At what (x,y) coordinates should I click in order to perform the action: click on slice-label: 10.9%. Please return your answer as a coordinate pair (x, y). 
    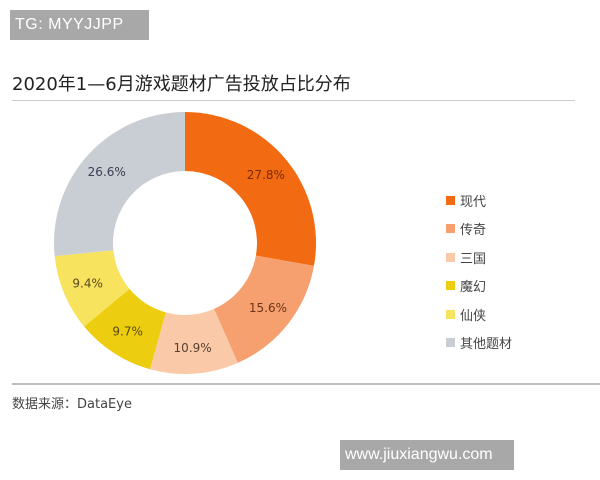
    Looking at the image, I should click on (193, 348).